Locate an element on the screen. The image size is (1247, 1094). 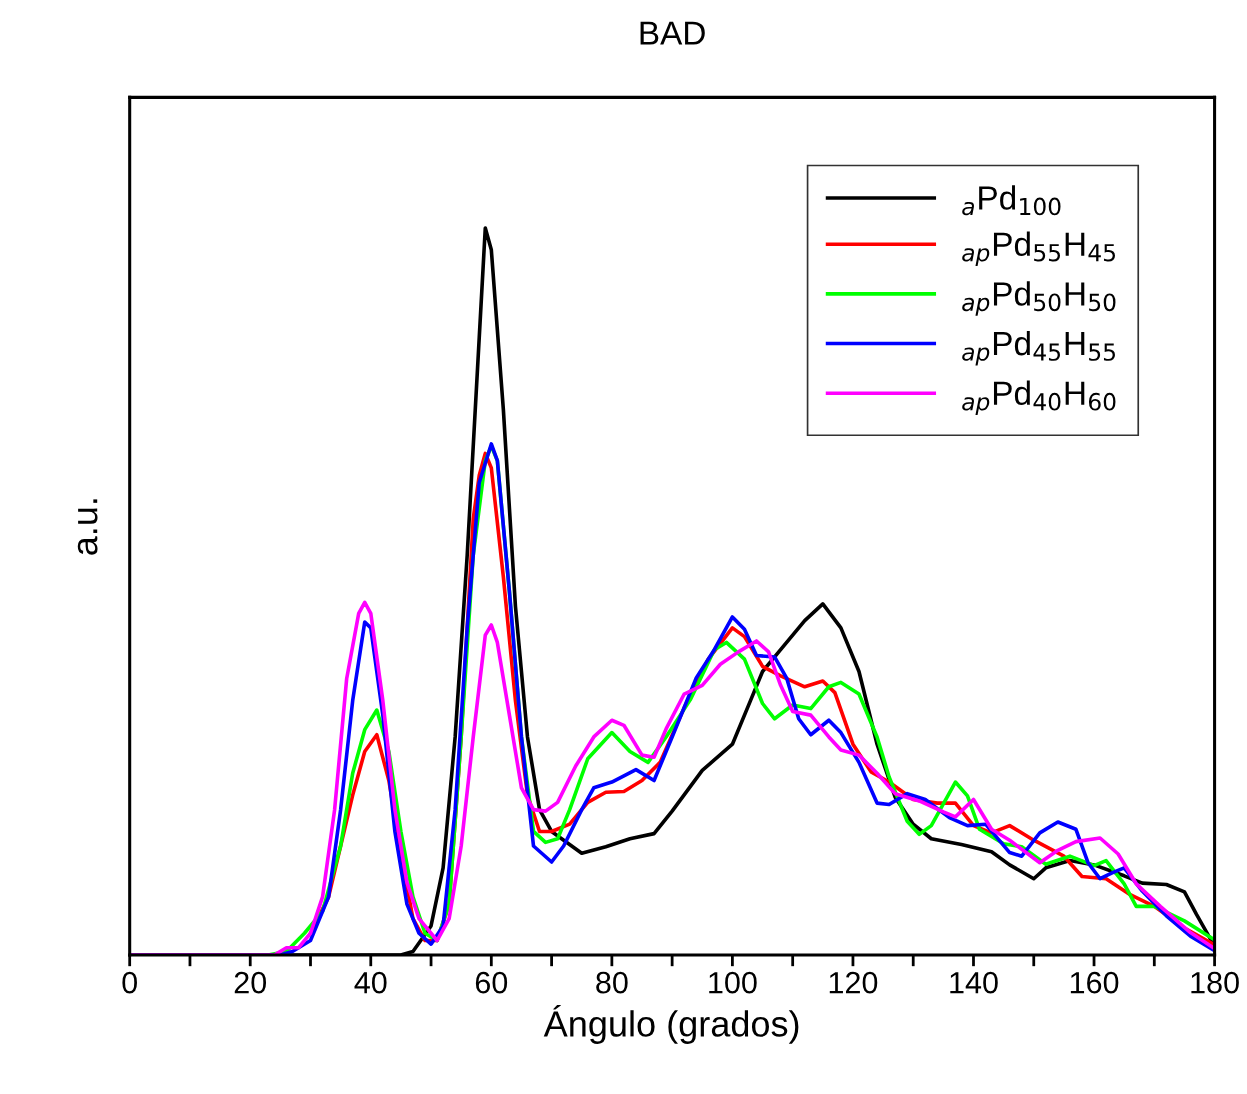
legend-label: $_{ap}$Pd$_{55}$H$_{45}$ is located at coordinates (1038, 249).